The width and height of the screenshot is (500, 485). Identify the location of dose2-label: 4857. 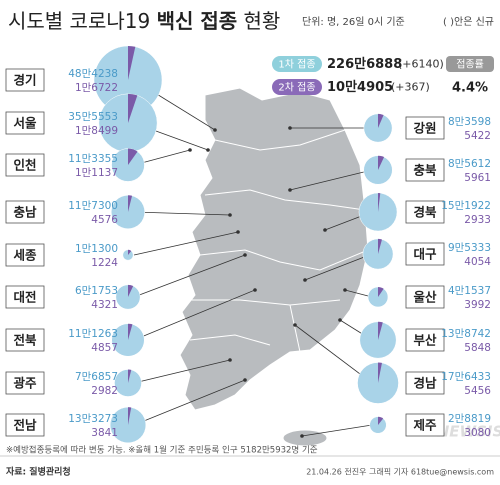
(104, 348).